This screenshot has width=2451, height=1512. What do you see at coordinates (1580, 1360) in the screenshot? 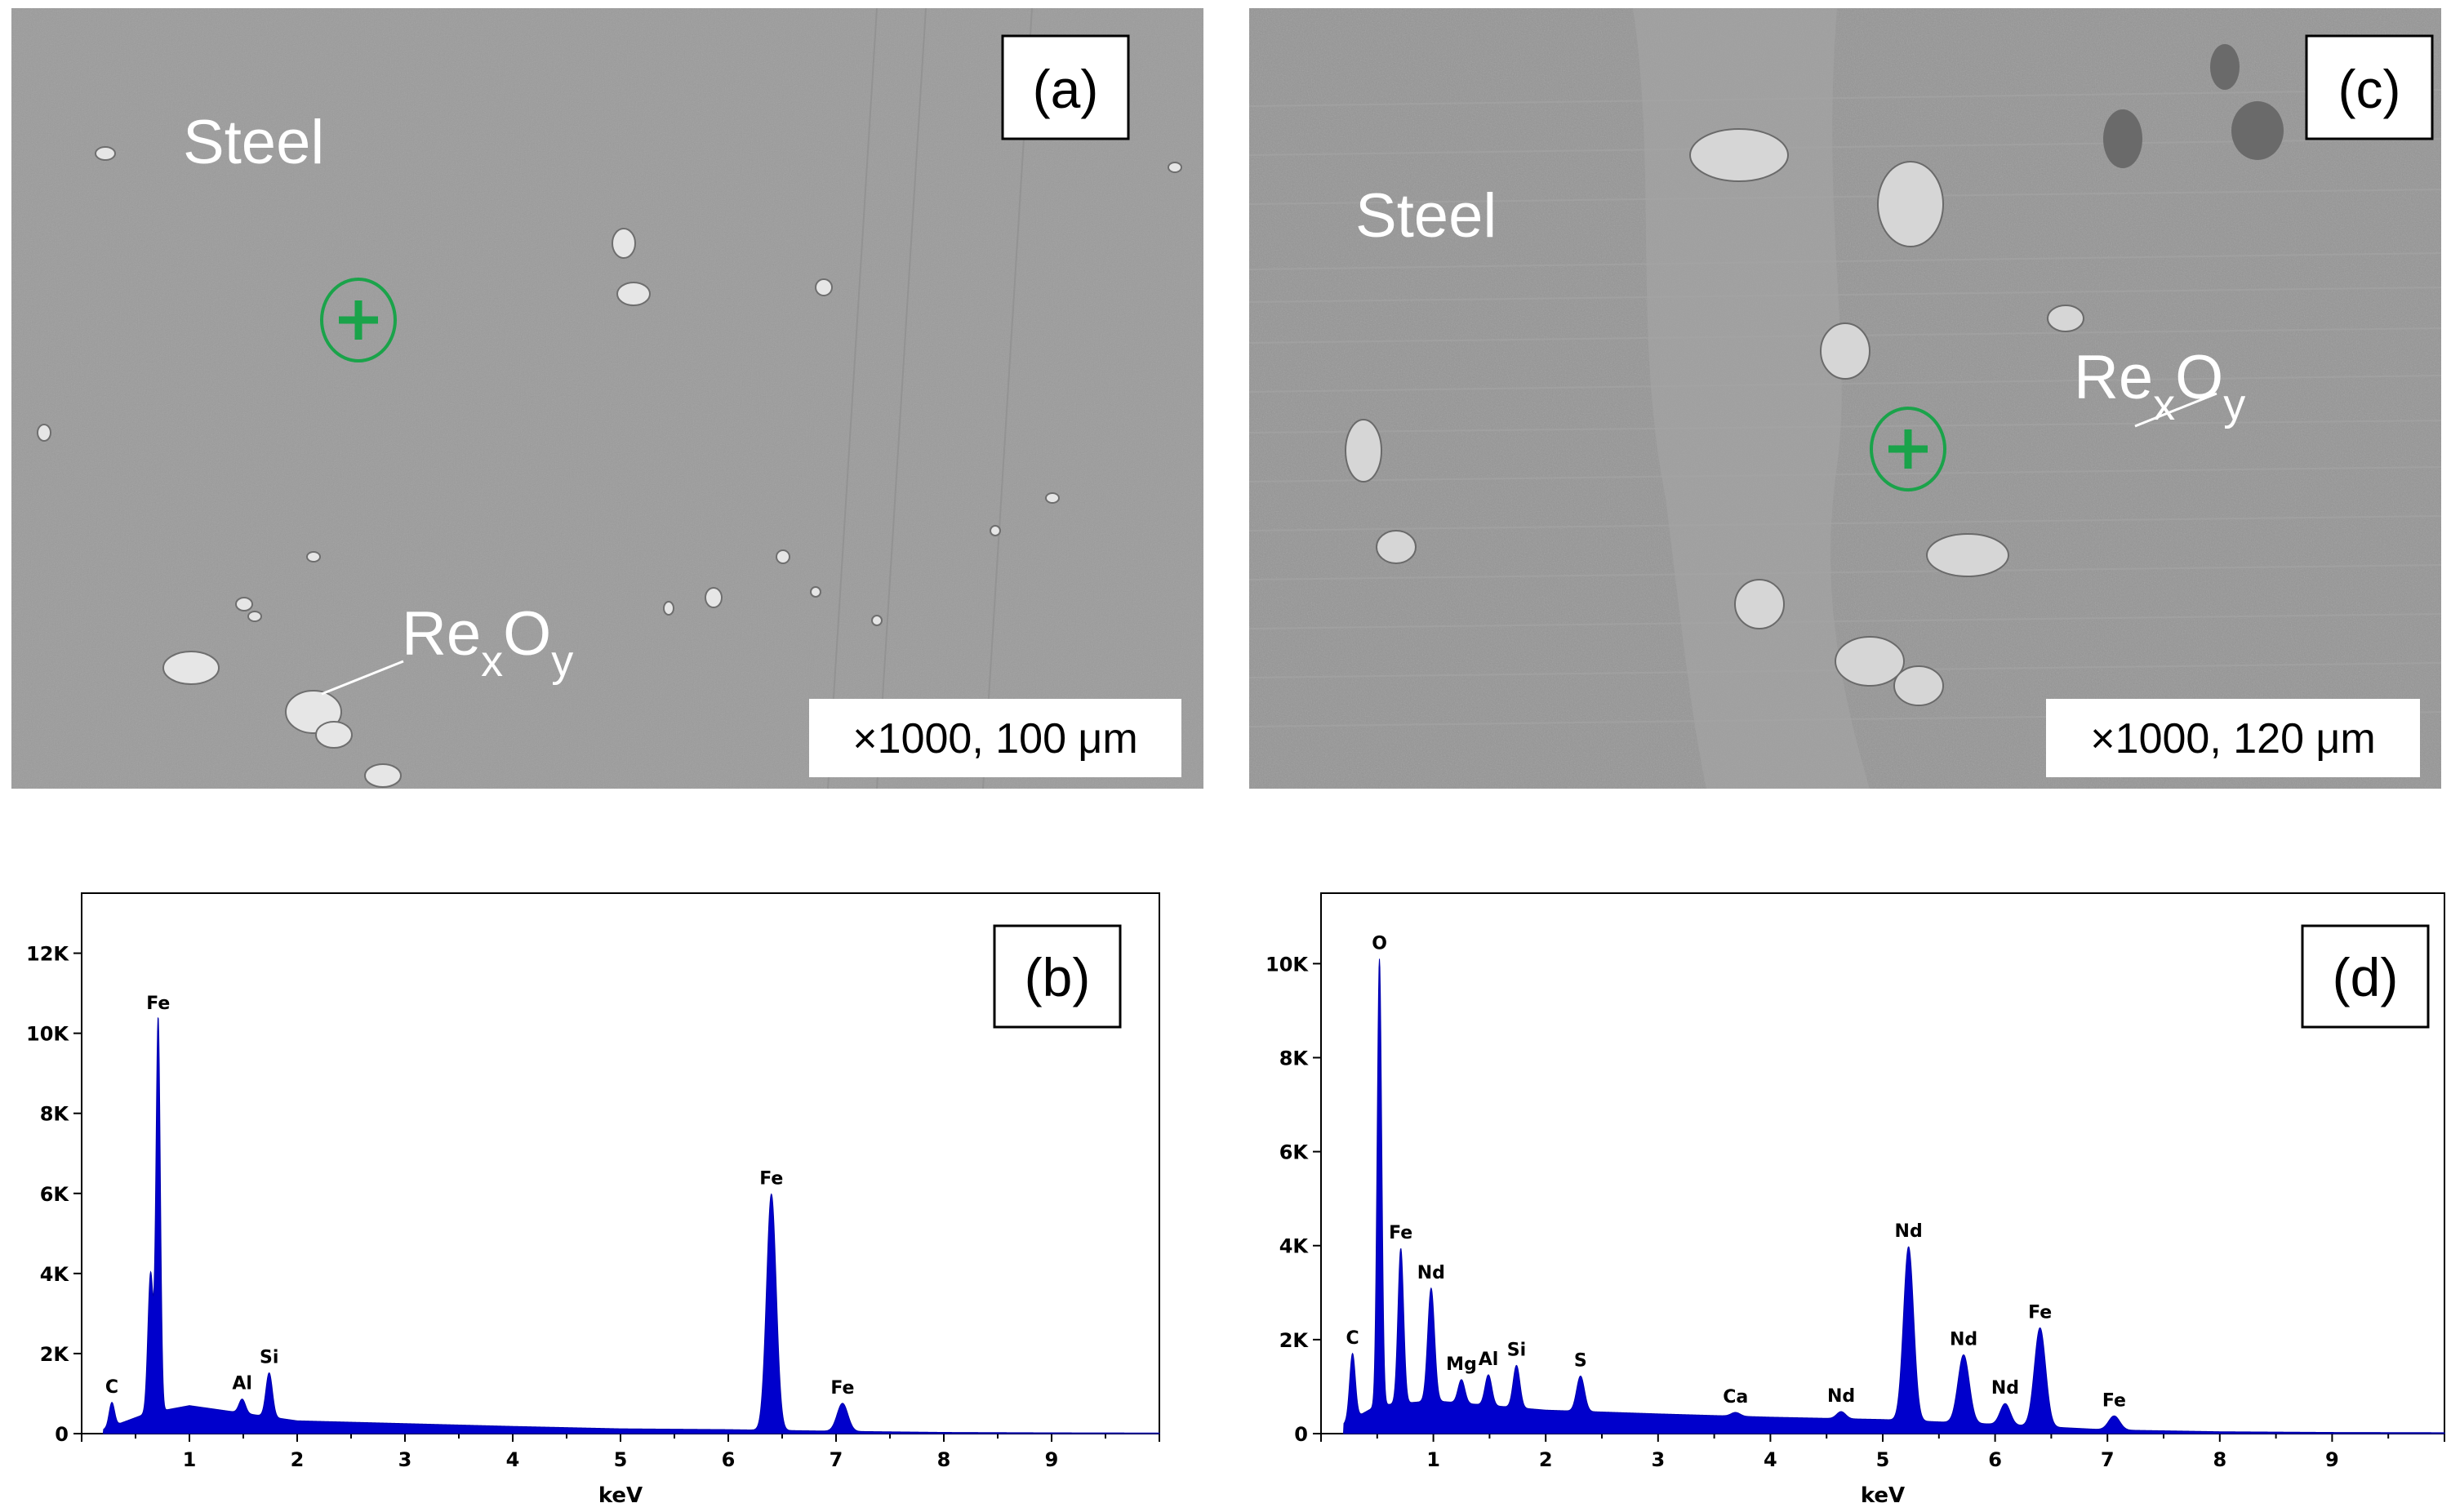
I see `peak-label: S` at bounding box center [1580, 1360].